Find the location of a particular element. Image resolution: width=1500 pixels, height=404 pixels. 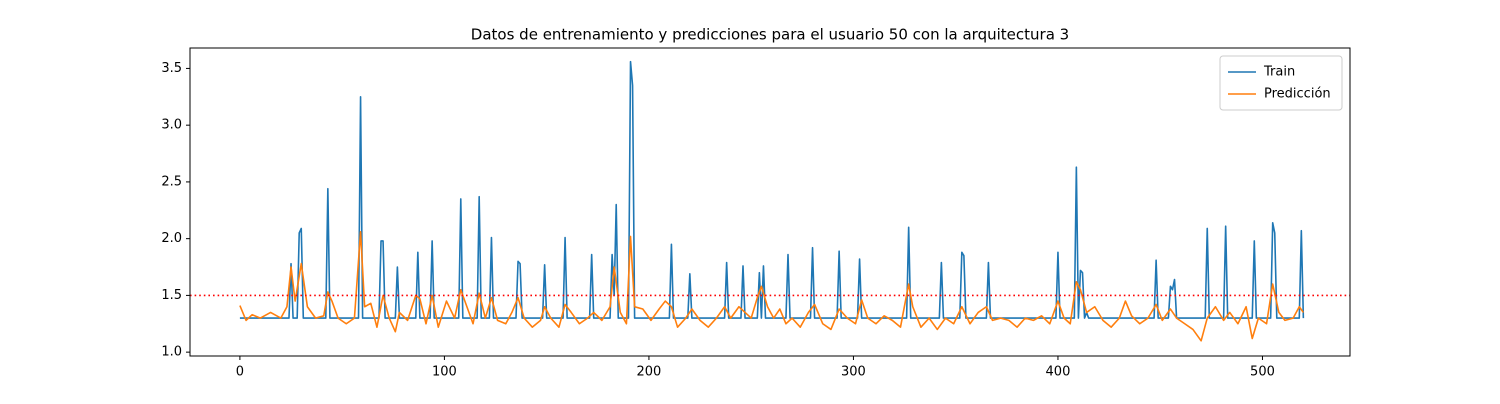

y-tick-label: 1.5 is located at coordinates (171, 295).